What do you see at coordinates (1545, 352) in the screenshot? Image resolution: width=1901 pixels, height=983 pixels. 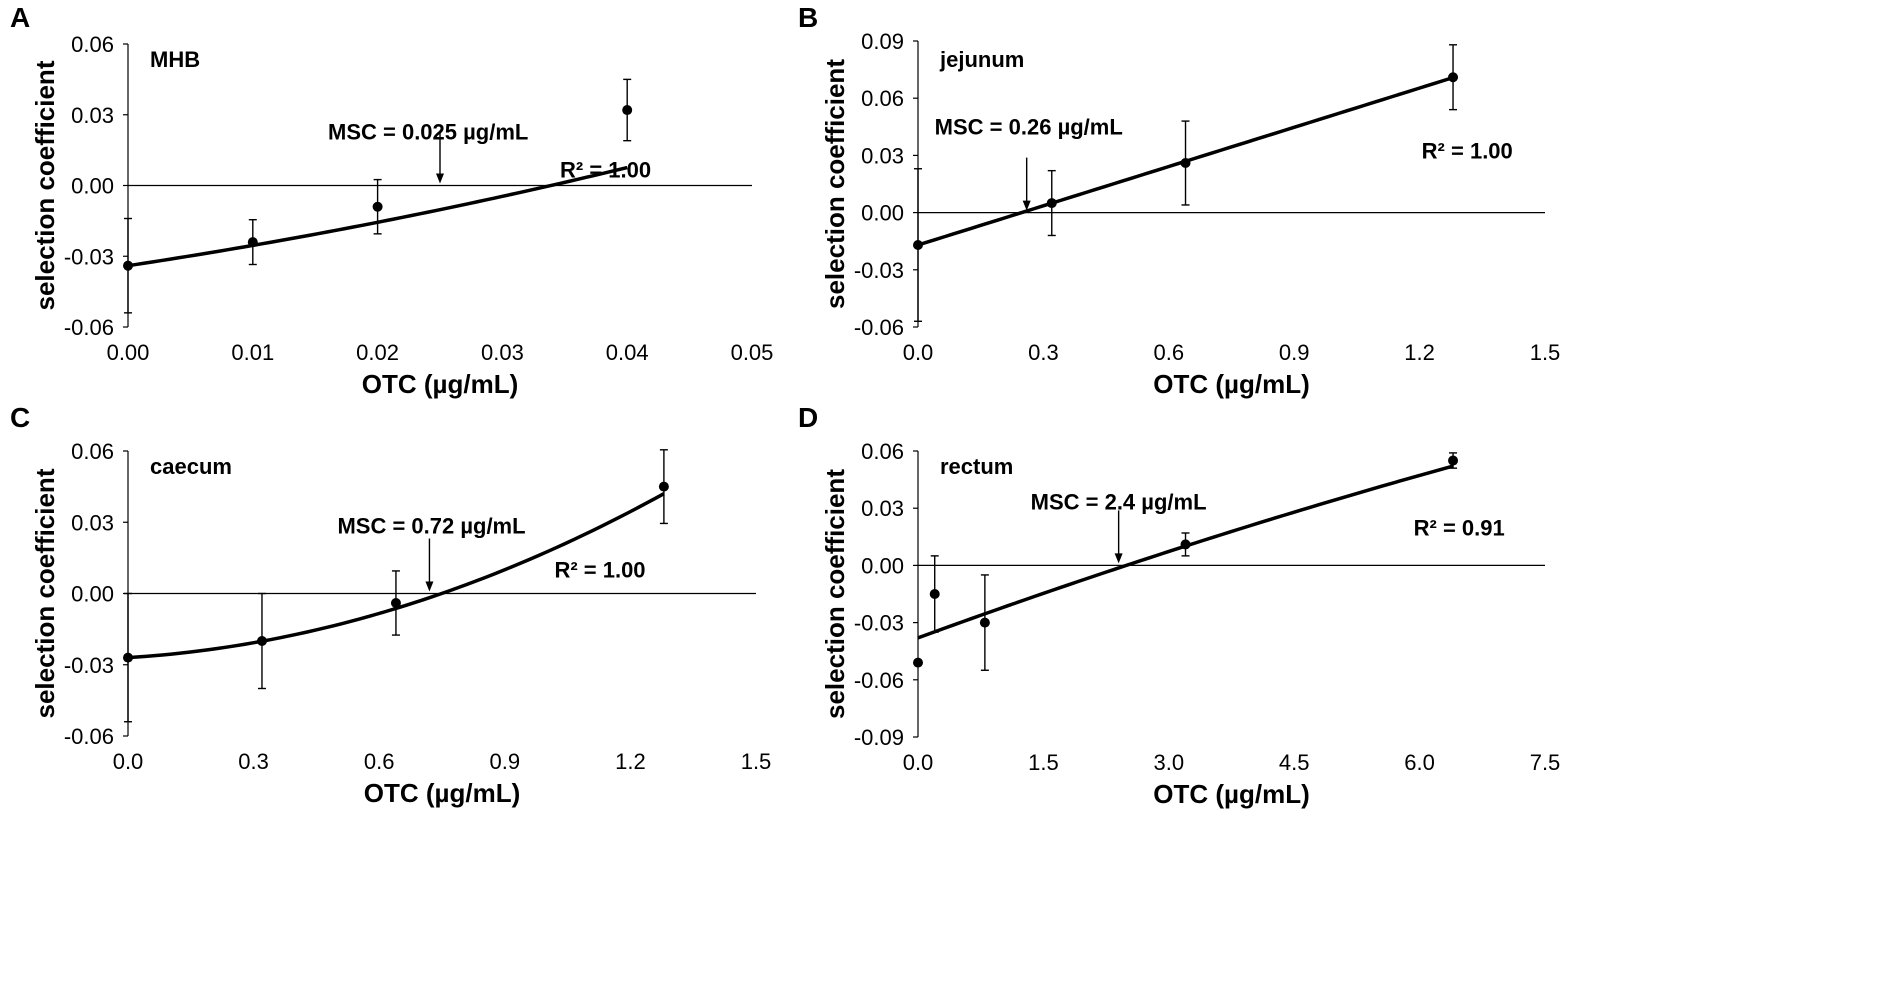 I see `panel-b-x-tick-label: 1.5` at bounding box center [1545, 352].